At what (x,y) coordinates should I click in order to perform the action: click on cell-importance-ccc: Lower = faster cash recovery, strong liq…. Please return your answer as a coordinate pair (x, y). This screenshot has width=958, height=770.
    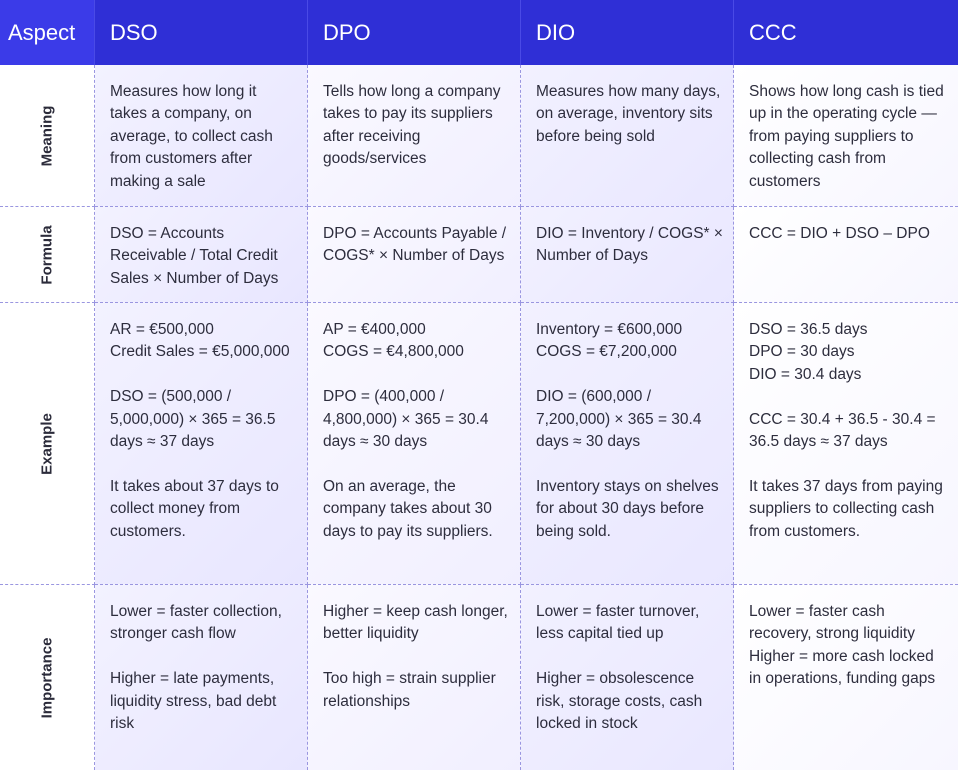
    Looking at the image, I should click on (846, 677).